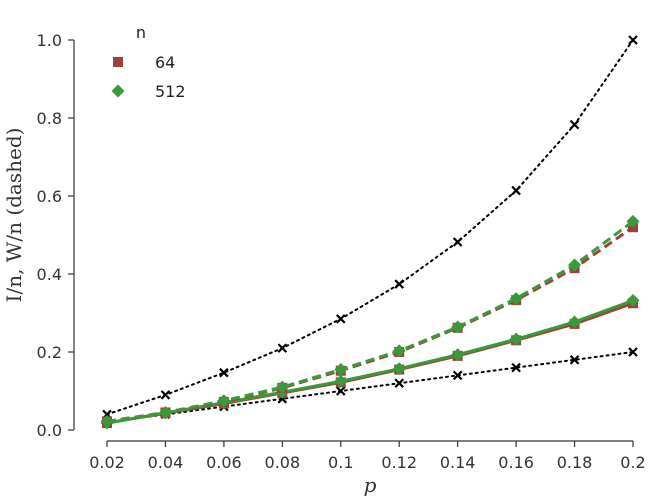 The image size is (664, 498). What do you see at coordinates (49, 40) in the screenshot?
I see `y-tick-label: 1.0` at bounding box center [49, 40].